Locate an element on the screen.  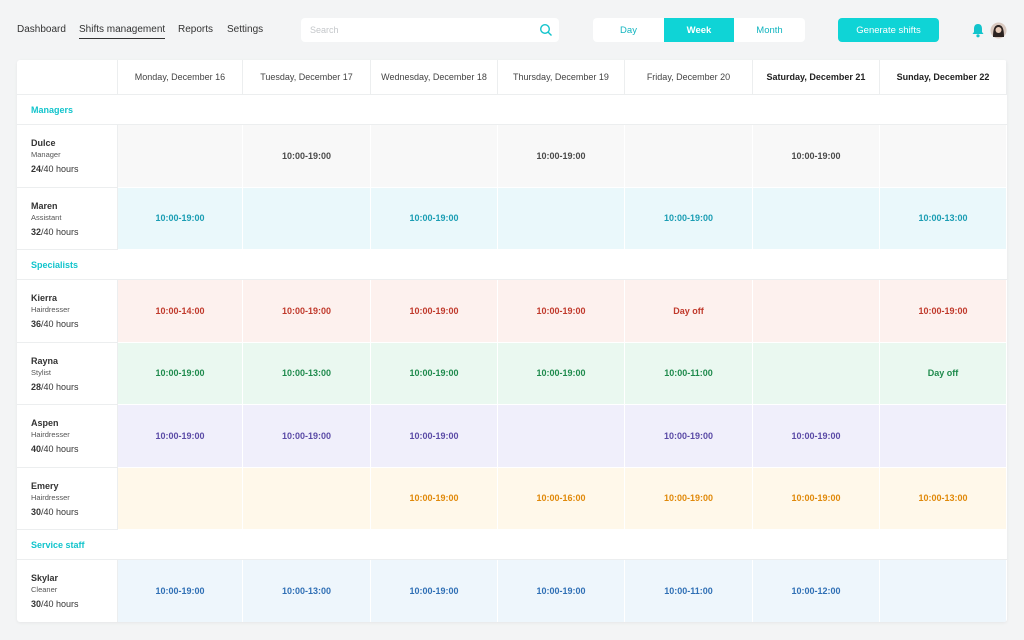
employee-hours: 40/40 hours is located at coordinates (55, 449).